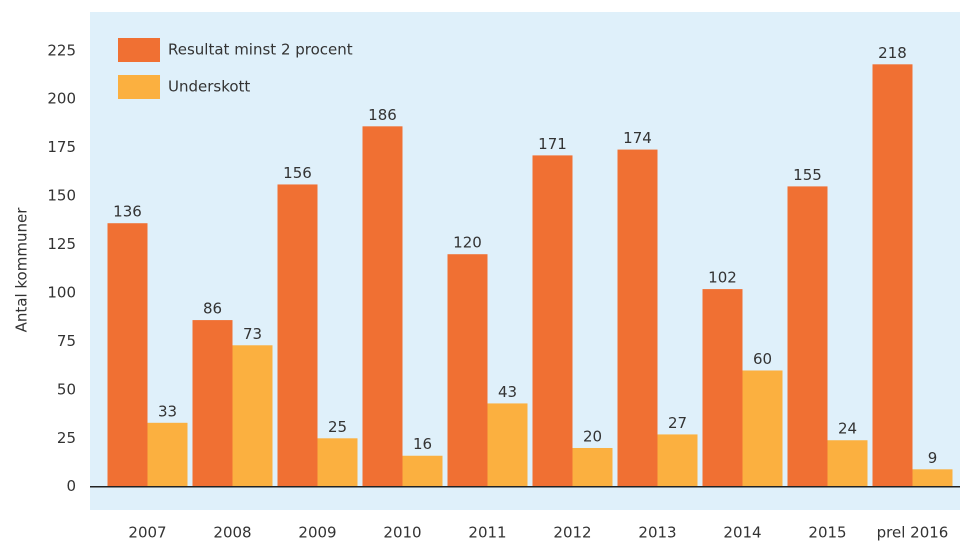 The width and height of the screenshot is (969, 546). I want to click on y-tick-label: 100, so click(61, 292).